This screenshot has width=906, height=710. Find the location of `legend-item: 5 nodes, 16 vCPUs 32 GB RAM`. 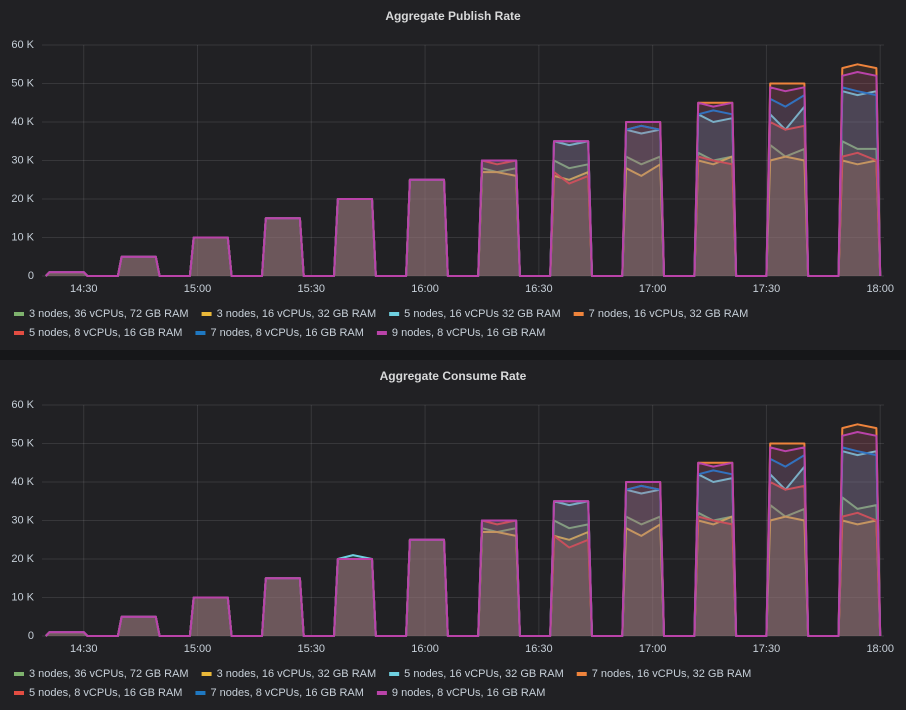

legend-item: 5 nodes, 16 vCPUs 32 GB RAM is located at coordinates (475, 314).